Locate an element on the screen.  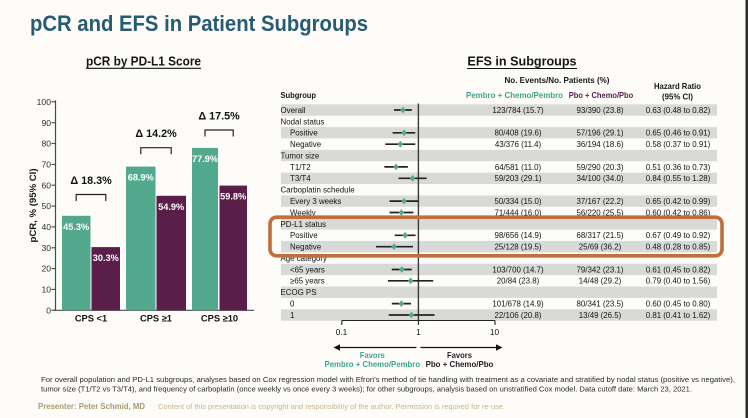
svg-text: PD-L1 status is located at coordinates (304, 224).